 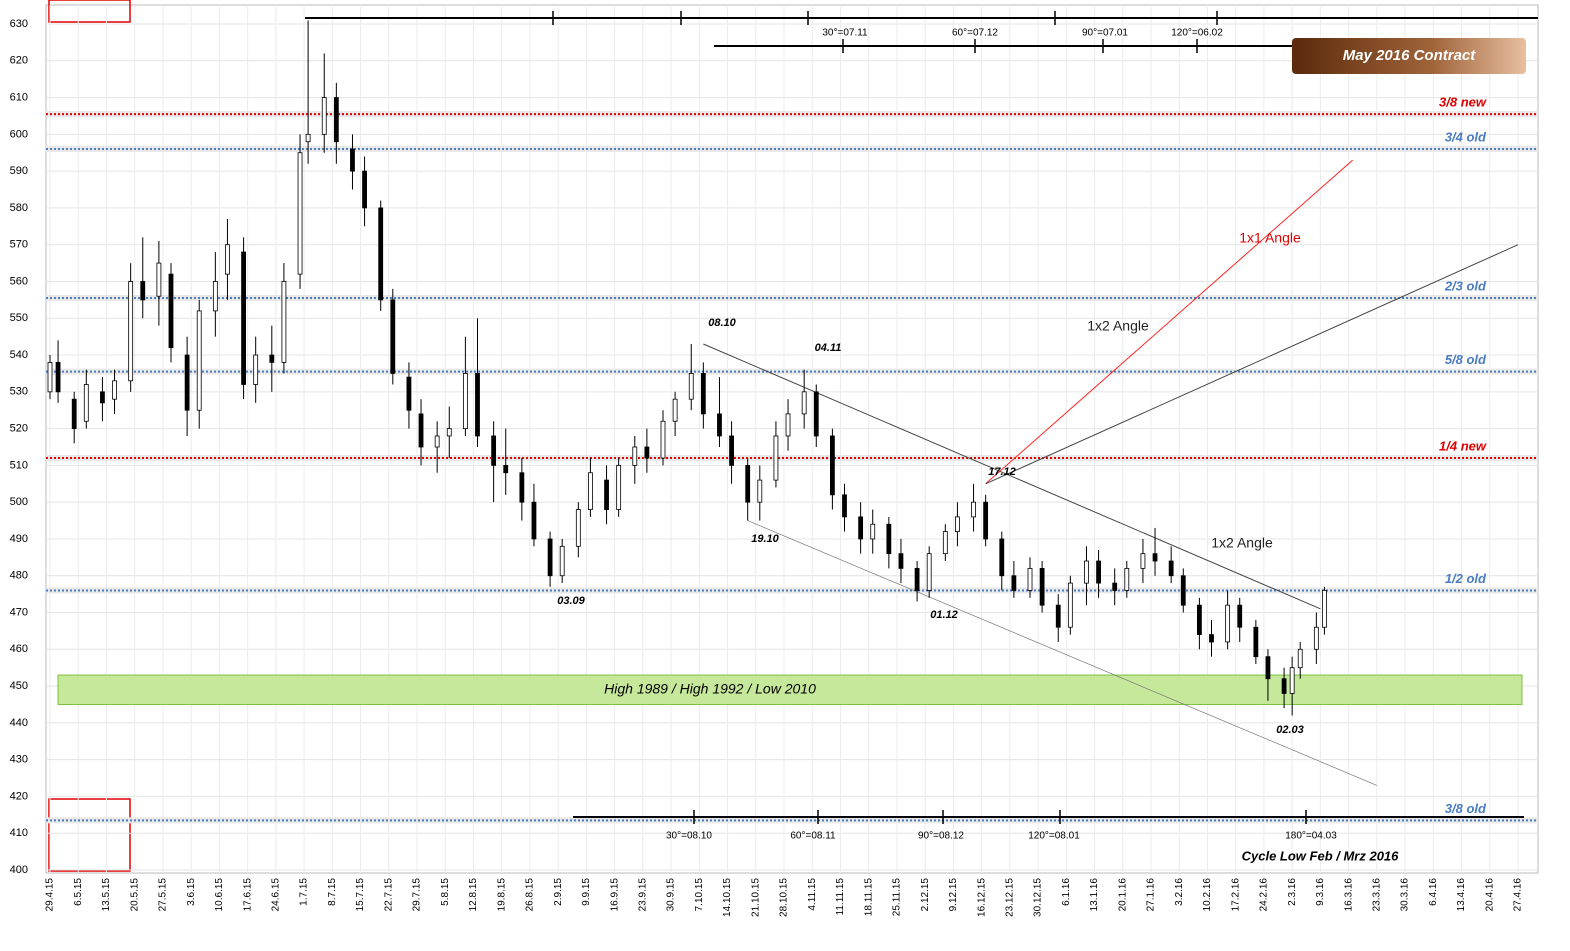 What do you see at coordinates (1054, 836) in the screenshot?
I see `cycle-label: 120°=08.01` at bounding box center [1054, 836].